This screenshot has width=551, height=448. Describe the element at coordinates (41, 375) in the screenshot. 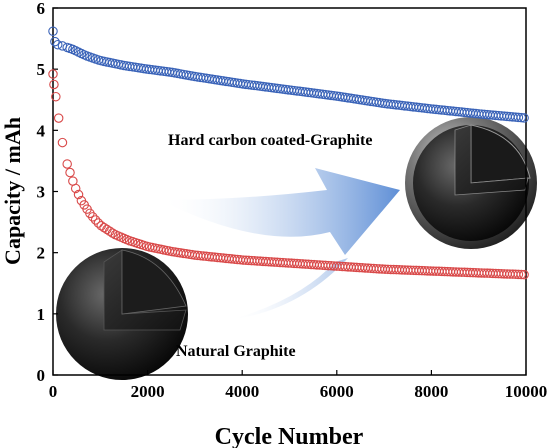

I see `y-tick-label: 0` at that location.